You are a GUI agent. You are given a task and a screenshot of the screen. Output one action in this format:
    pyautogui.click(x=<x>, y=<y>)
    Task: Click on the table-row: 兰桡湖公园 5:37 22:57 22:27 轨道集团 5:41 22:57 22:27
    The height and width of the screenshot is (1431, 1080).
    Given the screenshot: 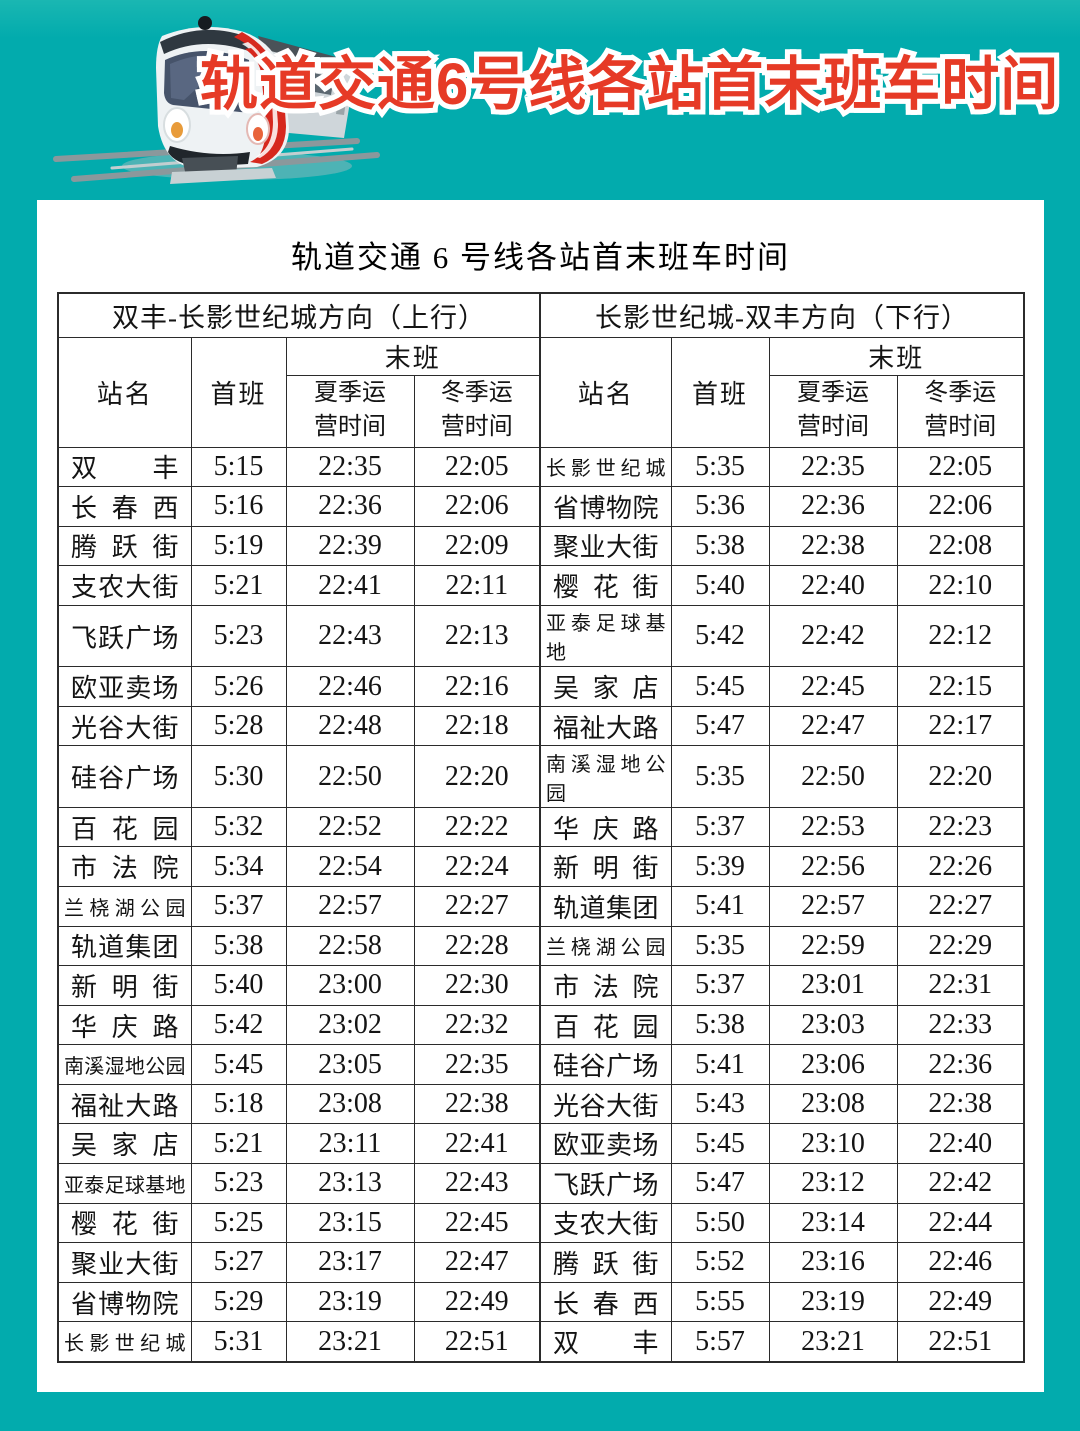 What is the action you would take?
    pyautogui.click(x=541, y=906)
    